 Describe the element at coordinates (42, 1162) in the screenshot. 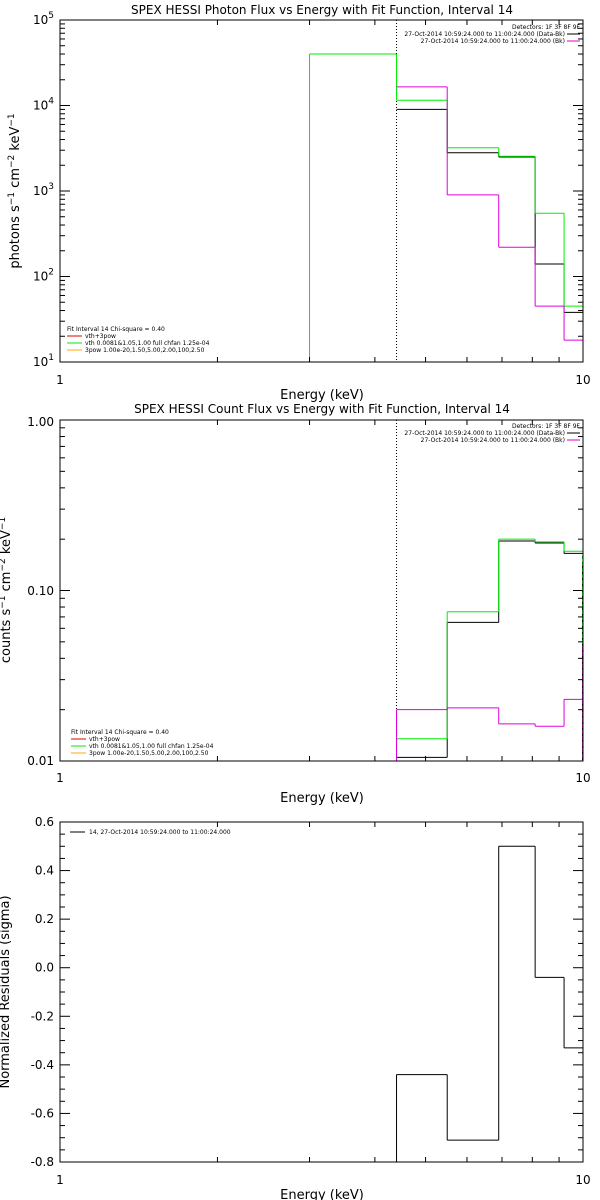

I see `y-tick-label: -0.8` at that location.